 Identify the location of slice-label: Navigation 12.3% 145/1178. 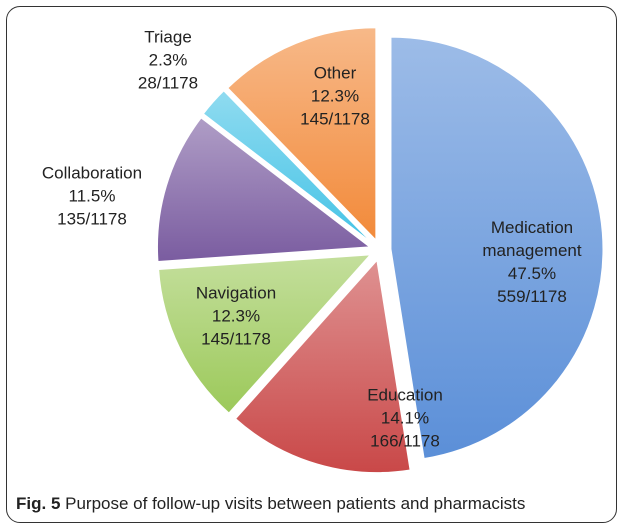
(236, 316).